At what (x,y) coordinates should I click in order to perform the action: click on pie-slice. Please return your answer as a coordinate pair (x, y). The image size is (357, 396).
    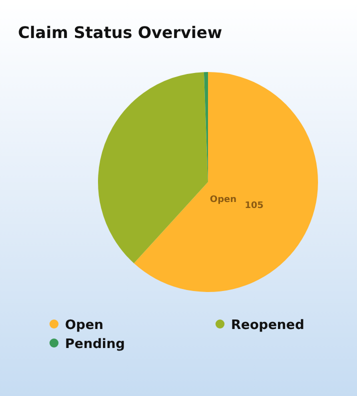
    Looking at the image, I should click on (153, 168).